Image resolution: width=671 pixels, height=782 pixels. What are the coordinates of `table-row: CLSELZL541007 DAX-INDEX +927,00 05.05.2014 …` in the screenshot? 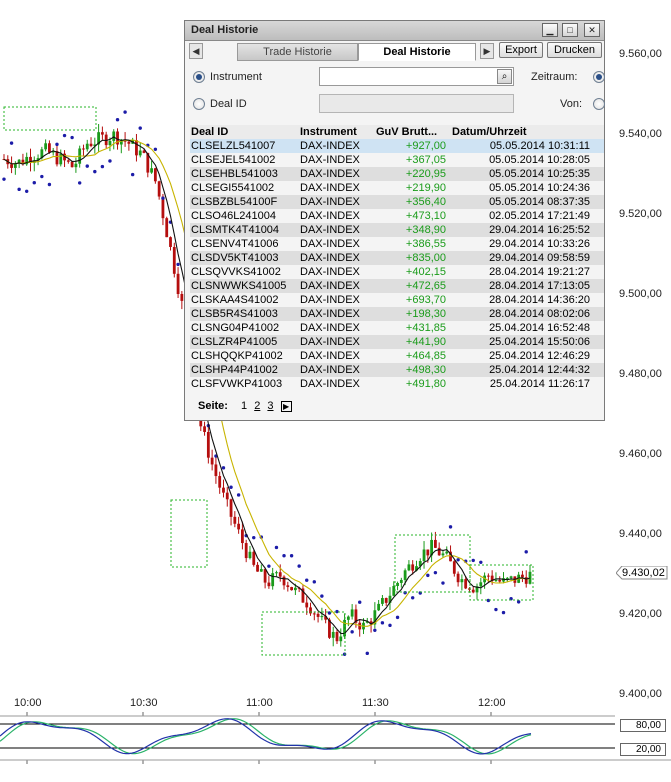 It's located at (397, 146).